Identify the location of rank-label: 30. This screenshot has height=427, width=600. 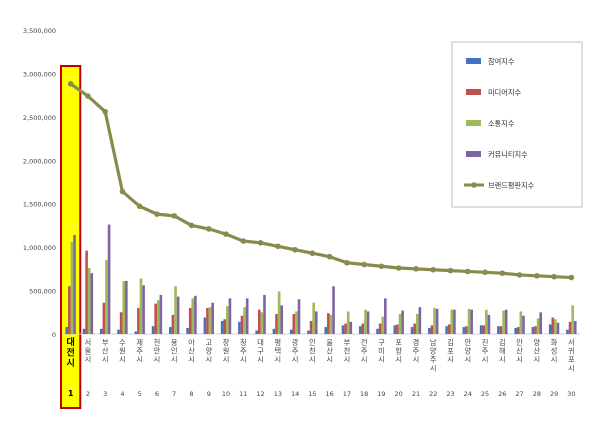
(571, 394).